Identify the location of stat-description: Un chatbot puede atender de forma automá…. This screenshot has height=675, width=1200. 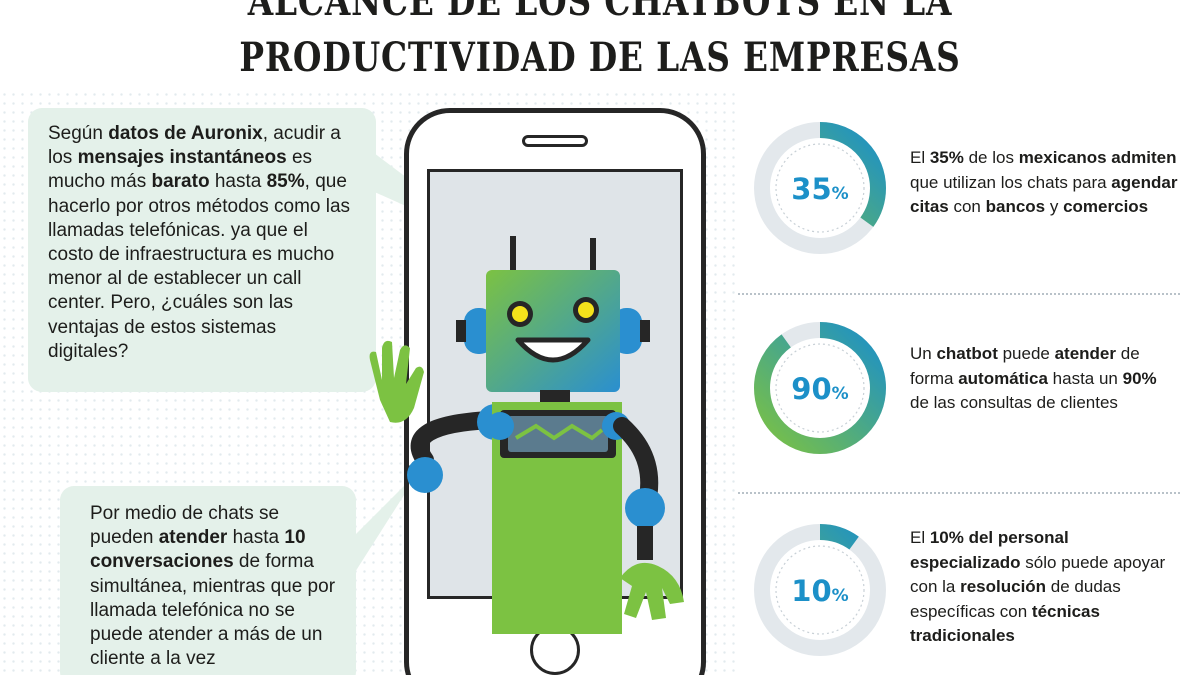
(1045, 379).